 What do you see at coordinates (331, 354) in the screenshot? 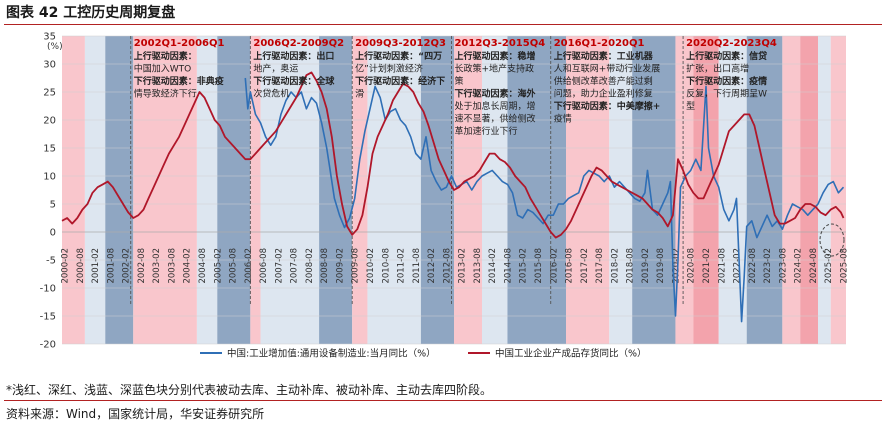
I see `legend-label: 中国:工业增加值:通用设备制造业:当月同比（%）` at bounding box center [331, 354].